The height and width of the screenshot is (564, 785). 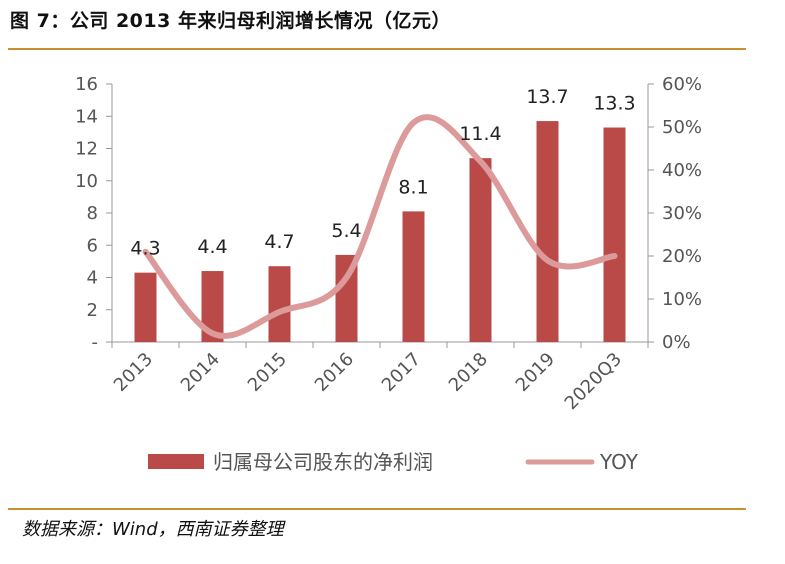 I want to click on source-note: 数据来源：Wind，西南证券整理, so click(x=153, y=529).